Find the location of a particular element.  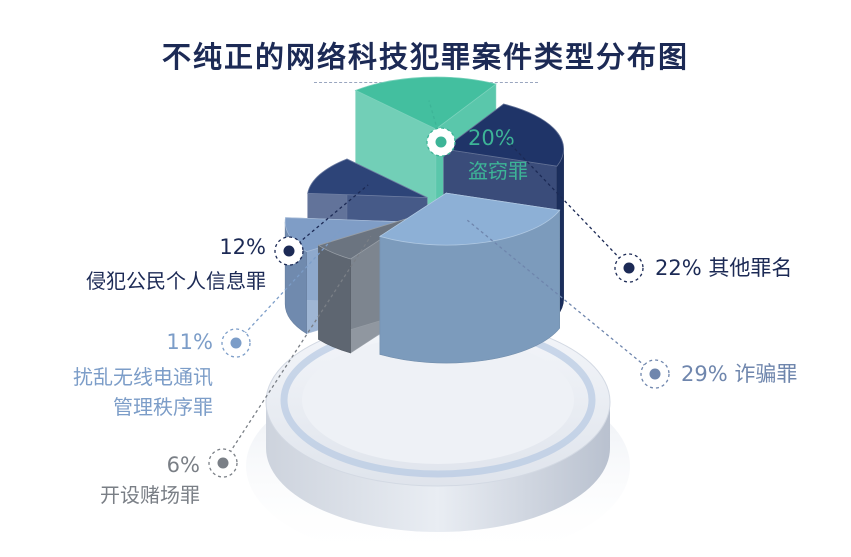

pct-label-5: 12% is located at coordinates (242, 247).